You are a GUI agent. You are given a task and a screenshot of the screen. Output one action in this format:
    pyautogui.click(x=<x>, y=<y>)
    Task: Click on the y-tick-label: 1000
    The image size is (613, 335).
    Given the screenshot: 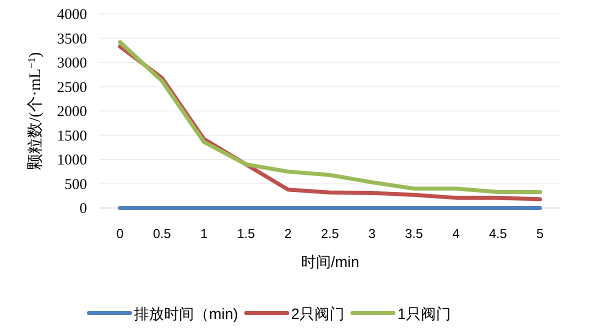 What is the action you would take?
    pyautogui.click(x=72, y=160)
    